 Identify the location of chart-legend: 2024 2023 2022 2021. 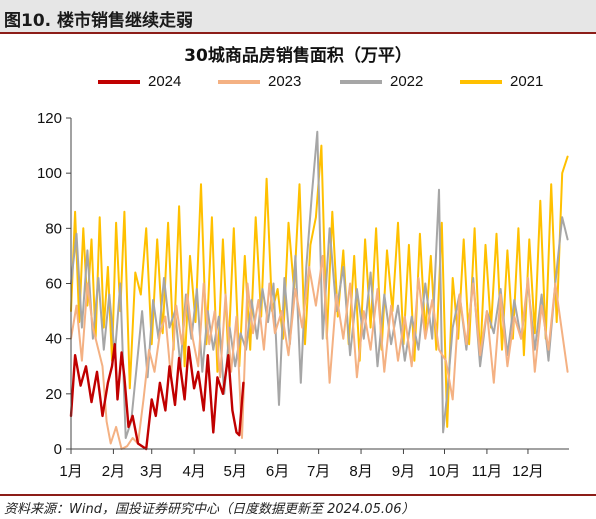
(298, 82).